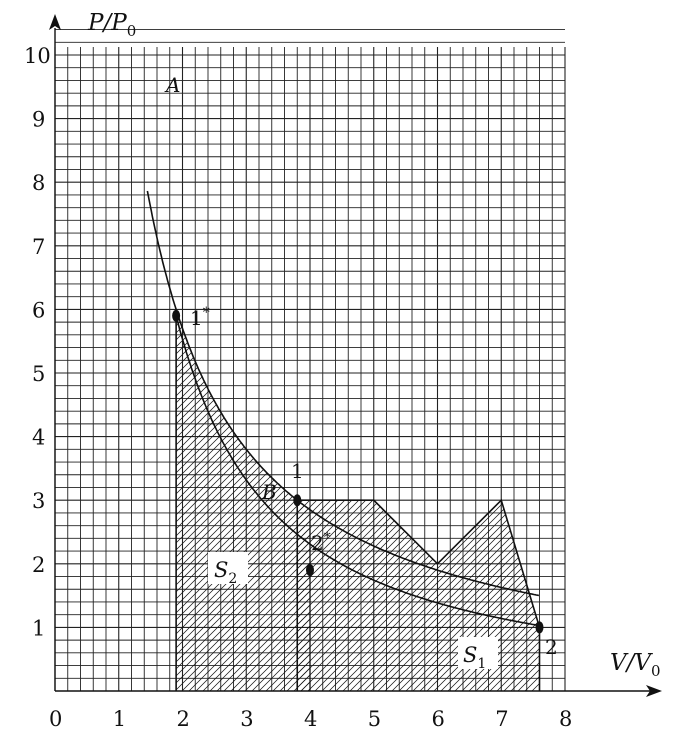  Describe the element at coordinates (539, 627) in the screenshot. I see `point-p2` at that location.